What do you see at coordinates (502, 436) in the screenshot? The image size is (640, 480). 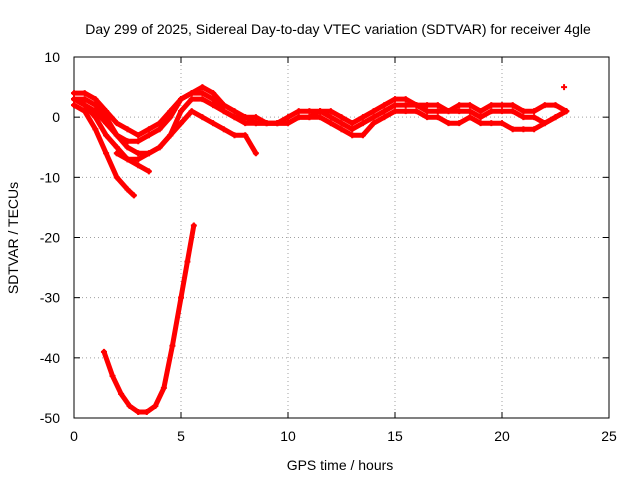 I see `x-tick-label: 20` at bounding box center [502, 436].